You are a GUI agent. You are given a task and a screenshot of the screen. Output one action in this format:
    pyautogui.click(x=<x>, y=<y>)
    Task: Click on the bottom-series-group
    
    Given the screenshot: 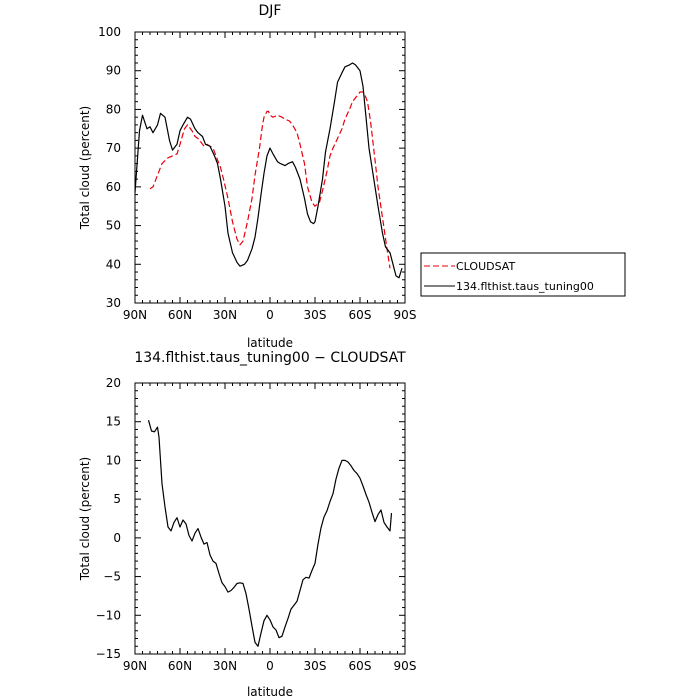 What is the action you would take?
    pyautogui.click(x=270, y=533)
    